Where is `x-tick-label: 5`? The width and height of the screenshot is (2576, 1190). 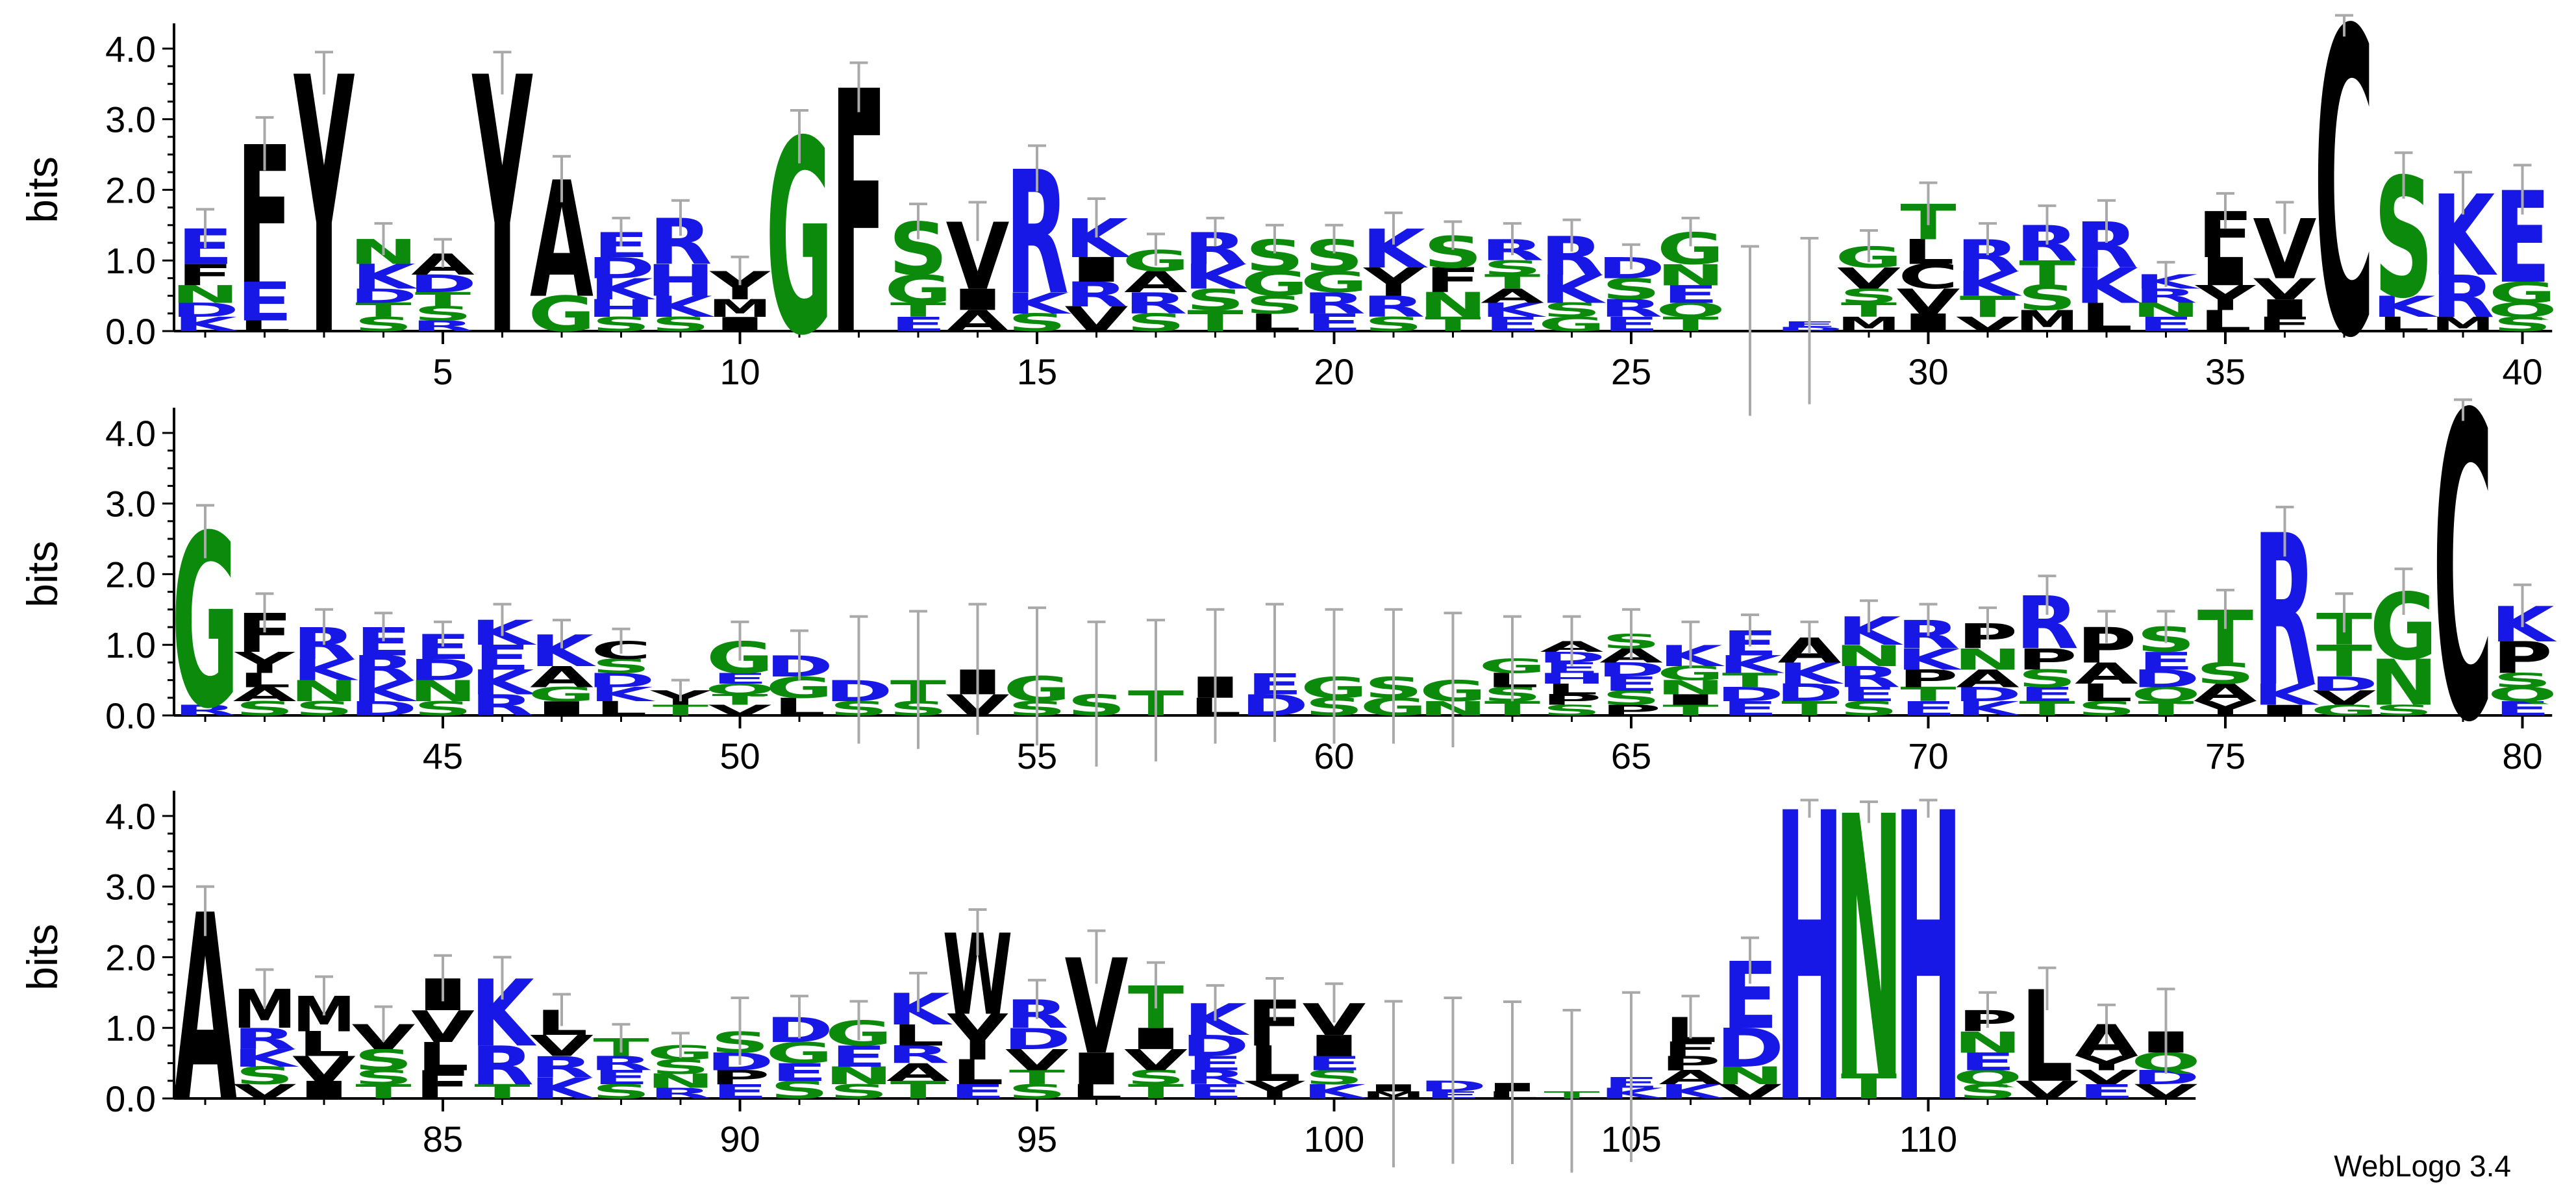
x-tick-label: 5 is located at coordinates (442, 372).